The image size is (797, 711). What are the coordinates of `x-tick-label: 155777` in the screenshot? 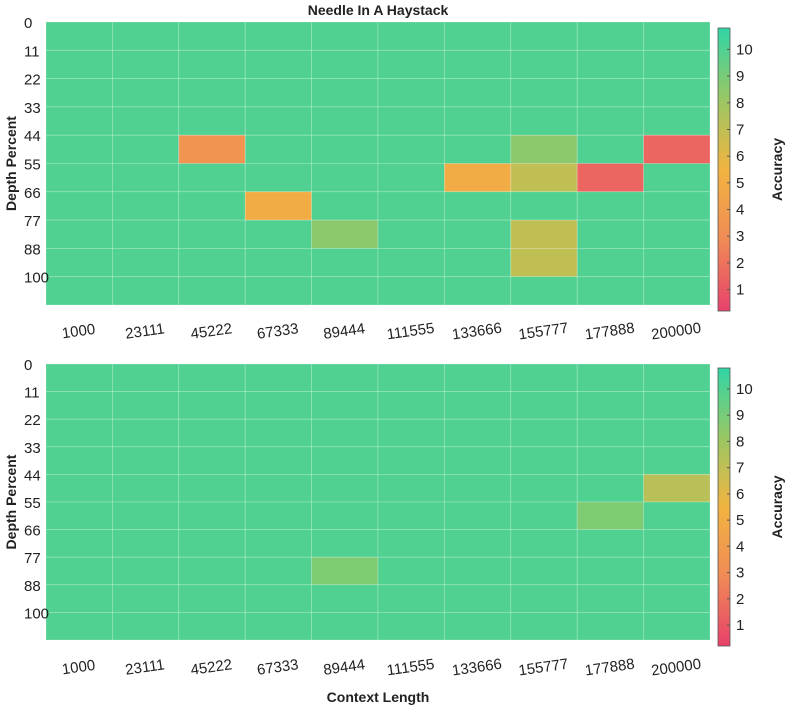 It's located at (543, 668).